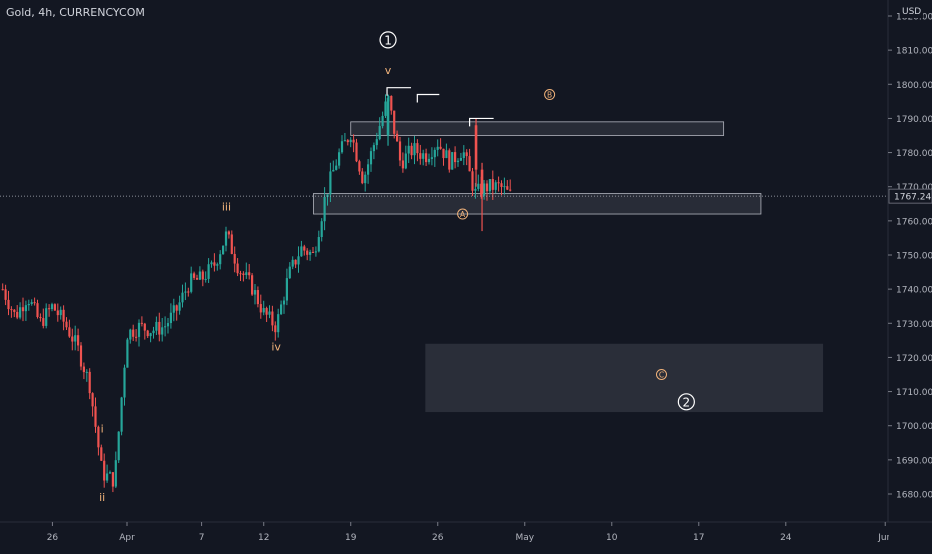  I want to click on support-box, so click(537, 204).